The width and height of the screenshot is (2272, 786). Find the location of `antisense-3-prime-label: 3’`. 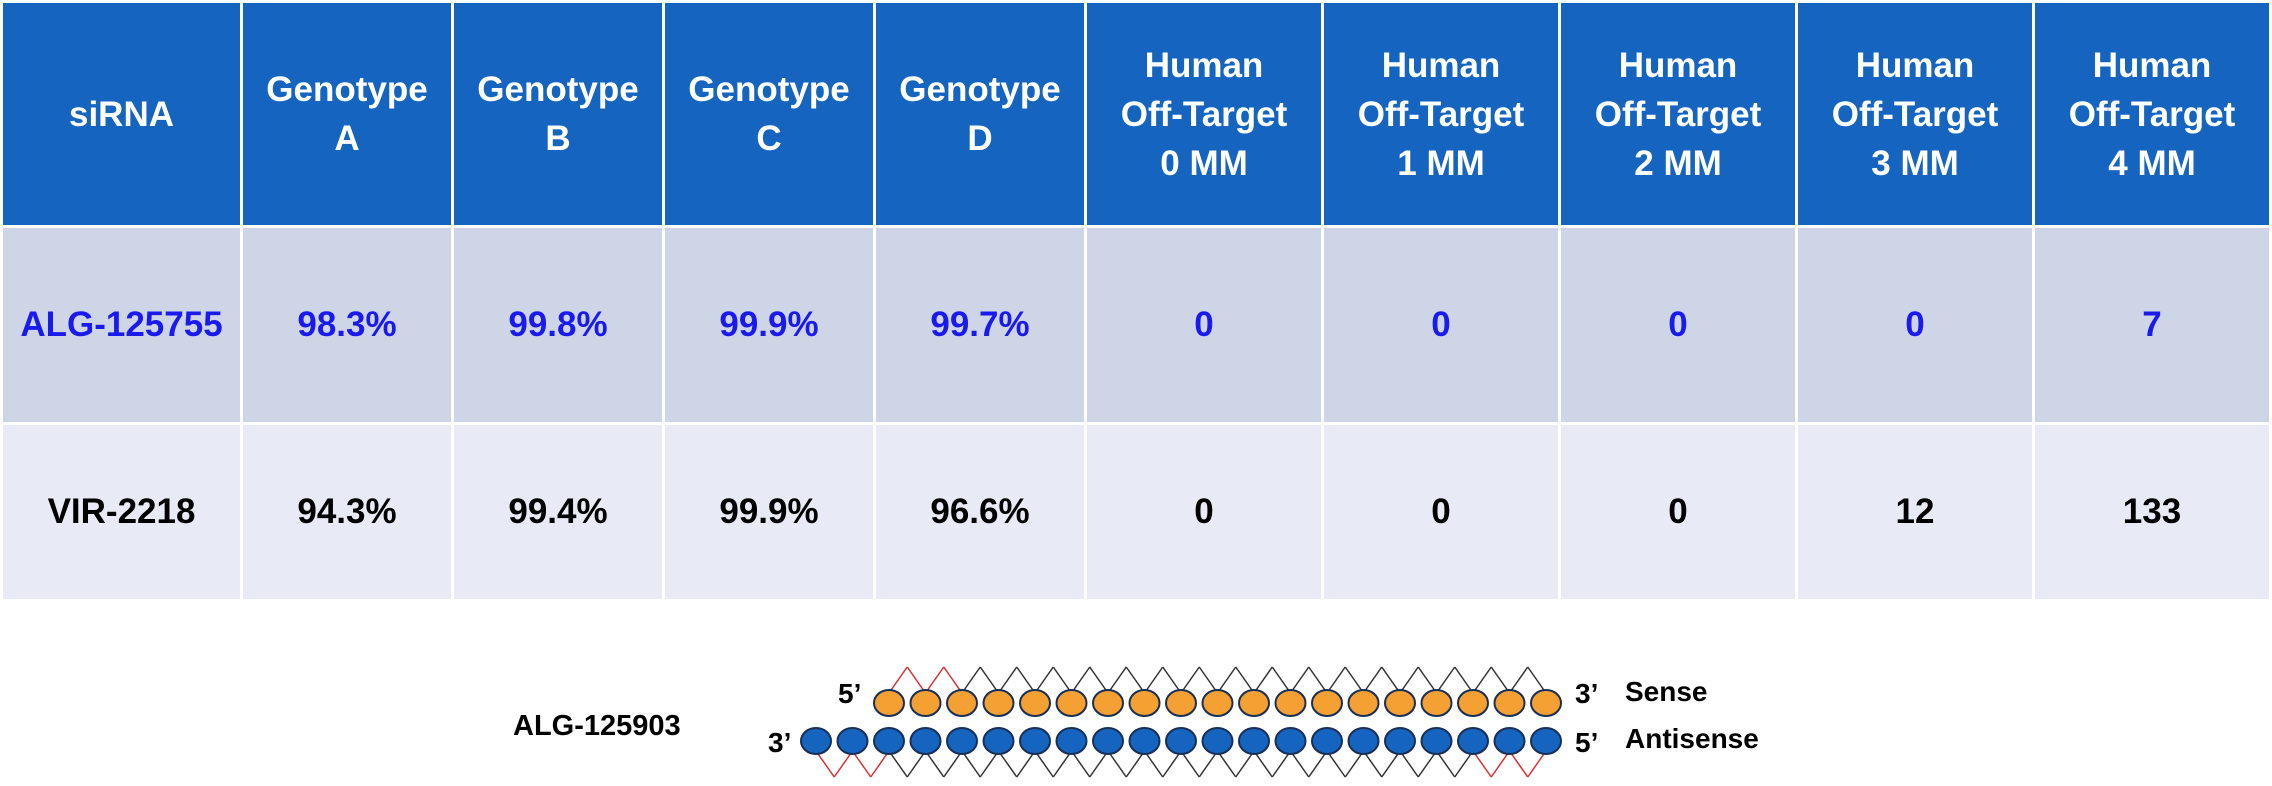

antisense-3-prime-label: 3’ is located at coordinates (779, 742).